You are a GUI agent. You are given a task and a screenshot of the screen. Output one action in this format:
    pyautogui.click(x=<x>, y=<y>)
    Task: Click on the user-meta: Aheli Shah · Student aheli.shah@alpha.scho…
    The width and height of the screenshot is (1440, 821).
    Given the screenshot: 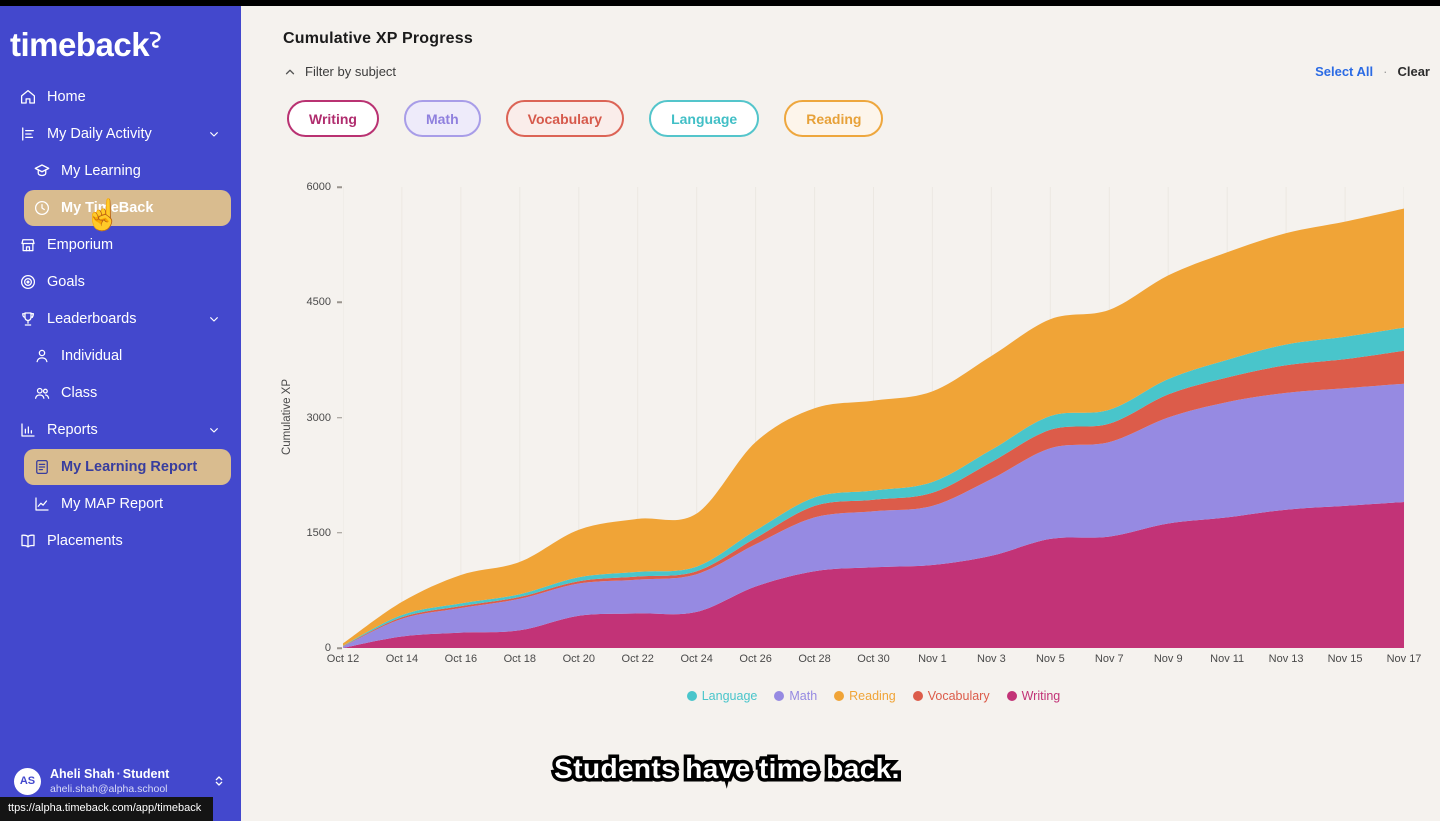 What is the action you would take?
    pyautogui.click(x=109, y=781)
    